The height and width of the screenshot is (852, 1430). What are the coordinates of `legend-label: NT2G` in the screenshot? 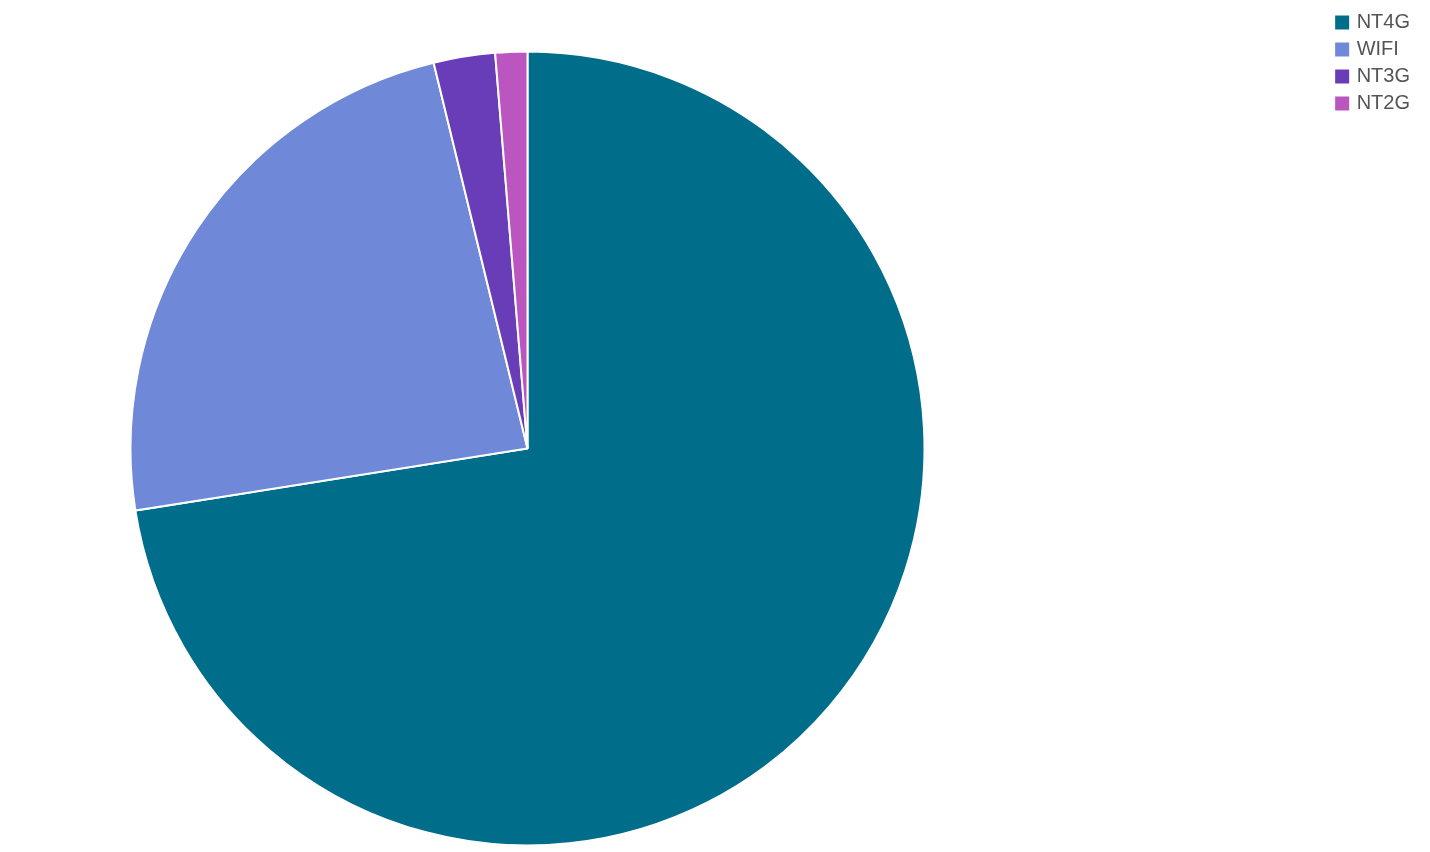 It's located at (1383, 102).